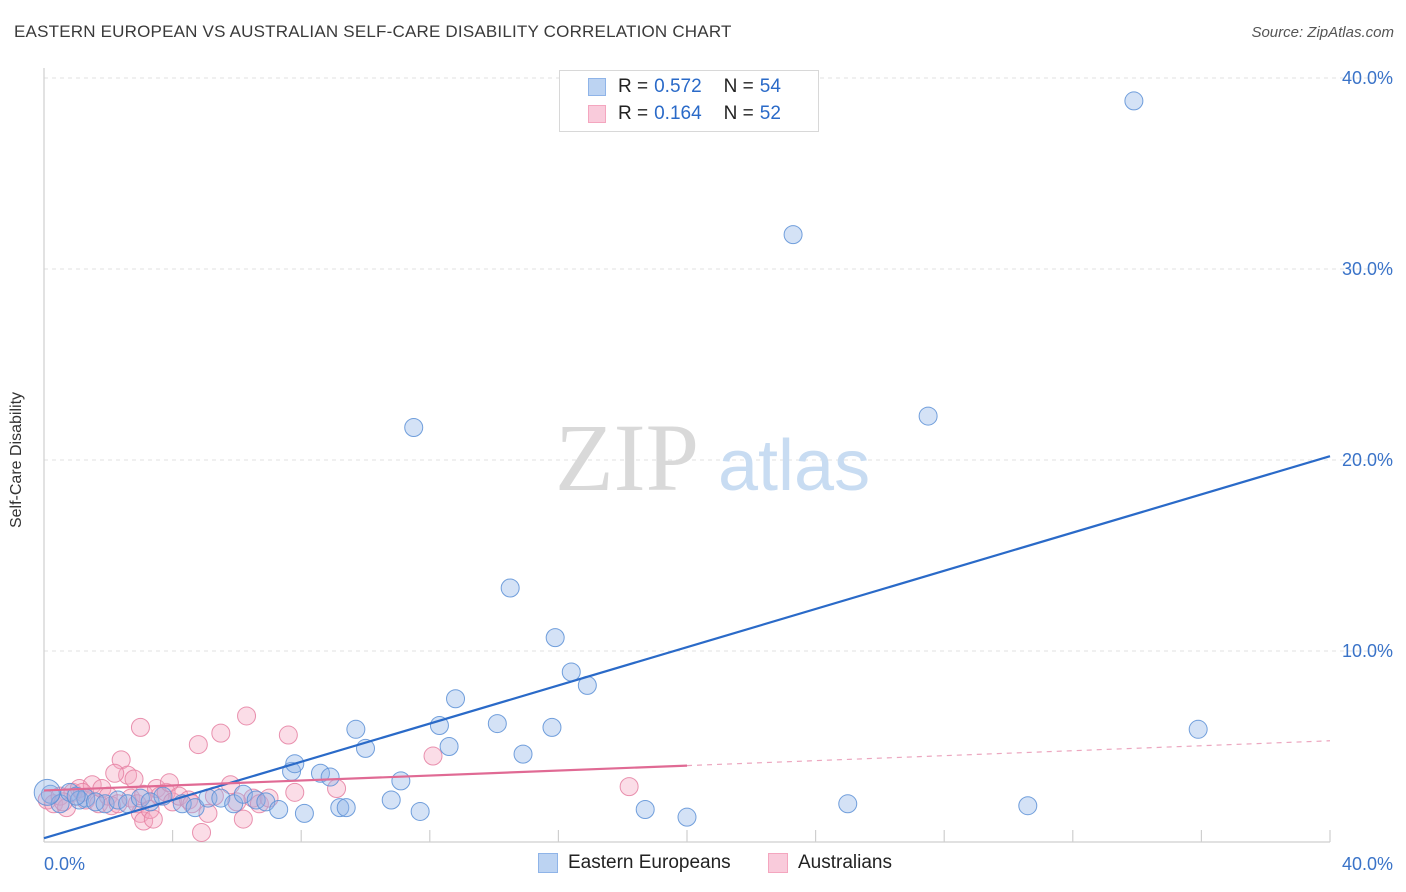 This screenshot has height=892, width=1406. What do you see at coordinates (597, 87) in the screenshot?
I see `legend-swatch-blue` at bounding box center [597, 87].